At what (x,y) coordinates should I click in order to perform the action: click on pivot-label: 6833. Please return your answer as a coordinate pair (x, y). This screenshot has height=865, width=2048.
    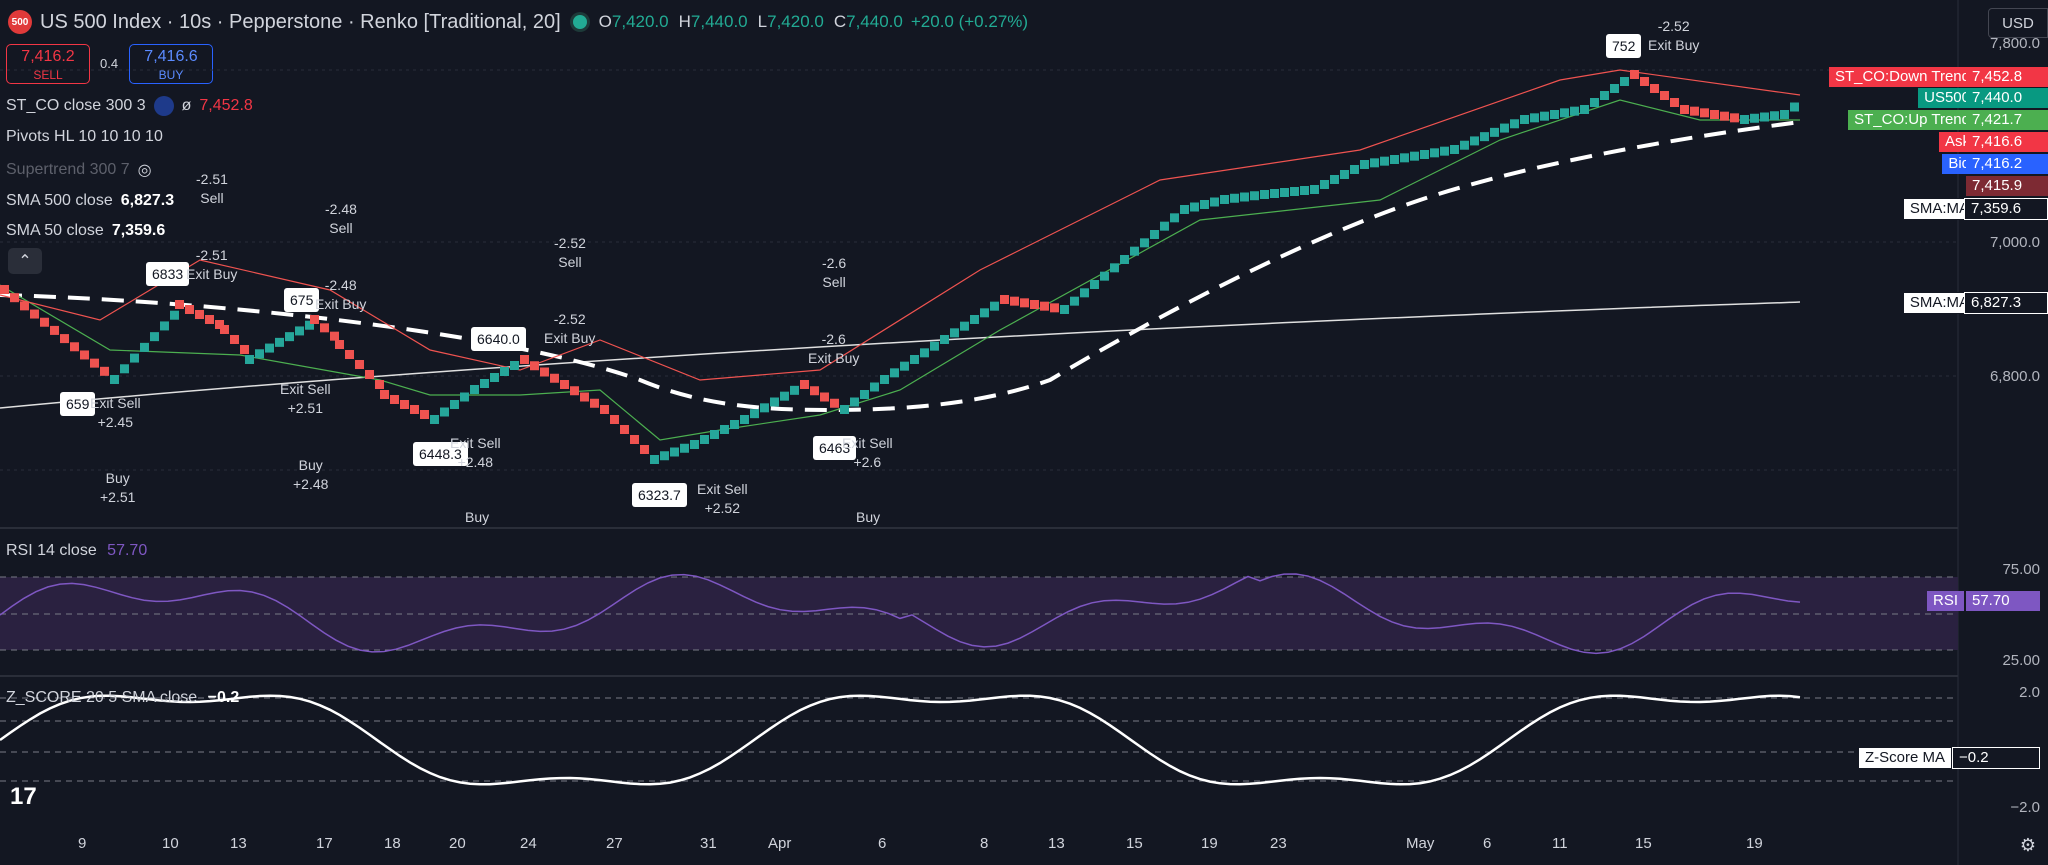
    Looking at the image, I should click on (168, 274).